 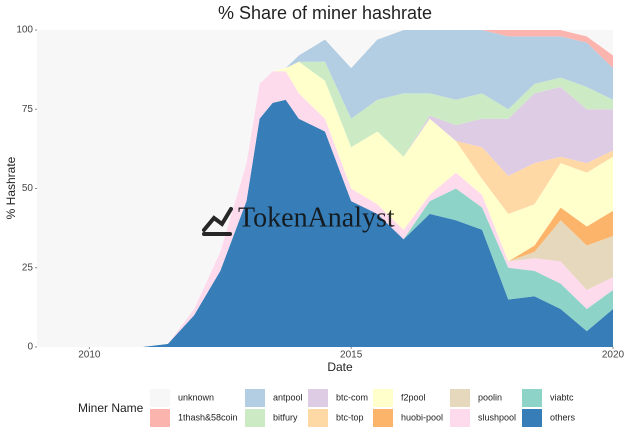 I want to click on legend-label: viabtc, so click(x=562, y=397).